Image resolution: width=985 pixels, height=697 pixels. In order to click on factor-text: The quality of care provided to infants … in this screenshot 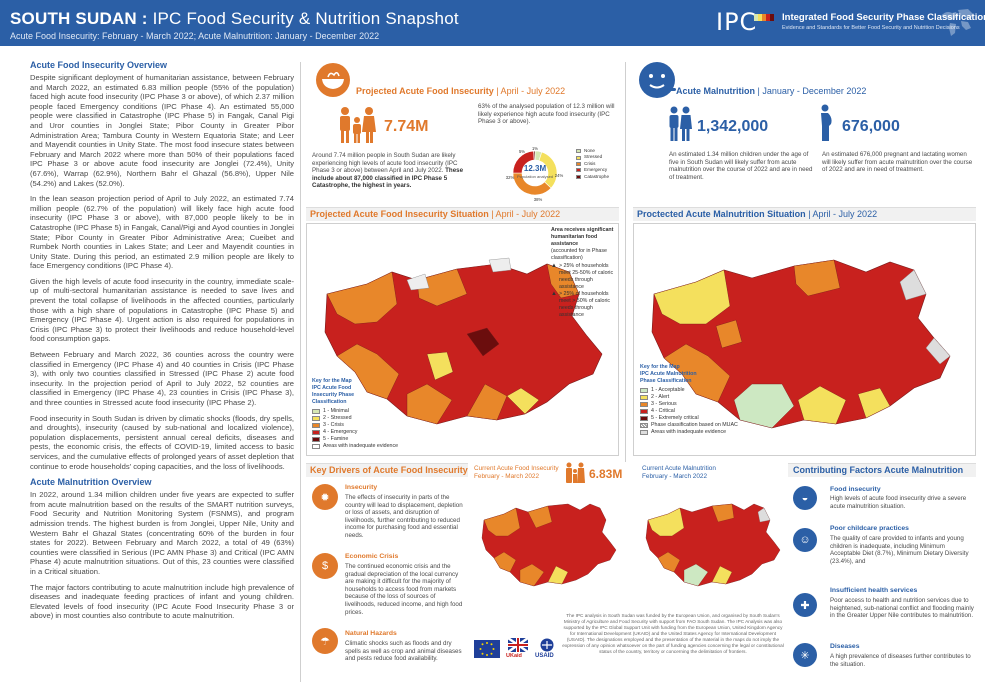, I will do `click(899, 550)`.